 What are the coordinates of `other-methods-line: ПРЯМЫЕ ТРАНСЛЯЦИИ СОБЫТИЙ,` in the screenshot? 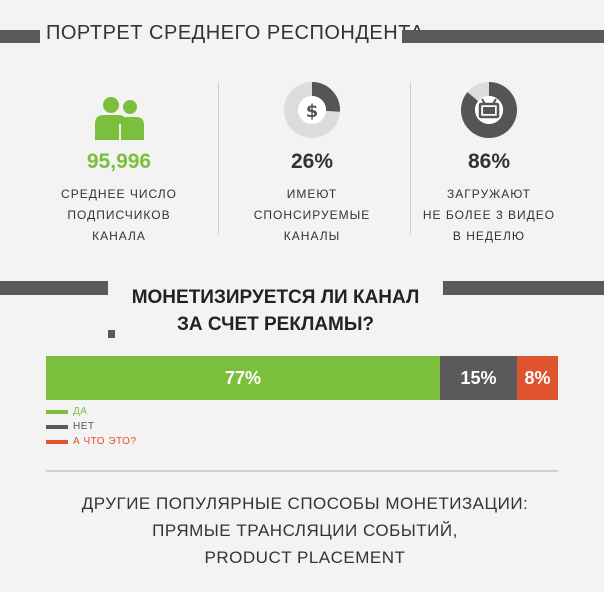 It's located at (305, 530).